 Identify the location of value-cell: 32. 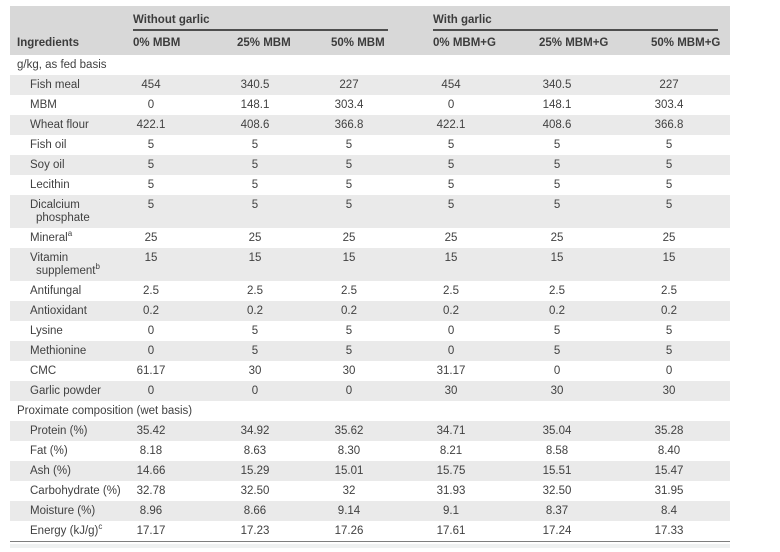
(382, 491).